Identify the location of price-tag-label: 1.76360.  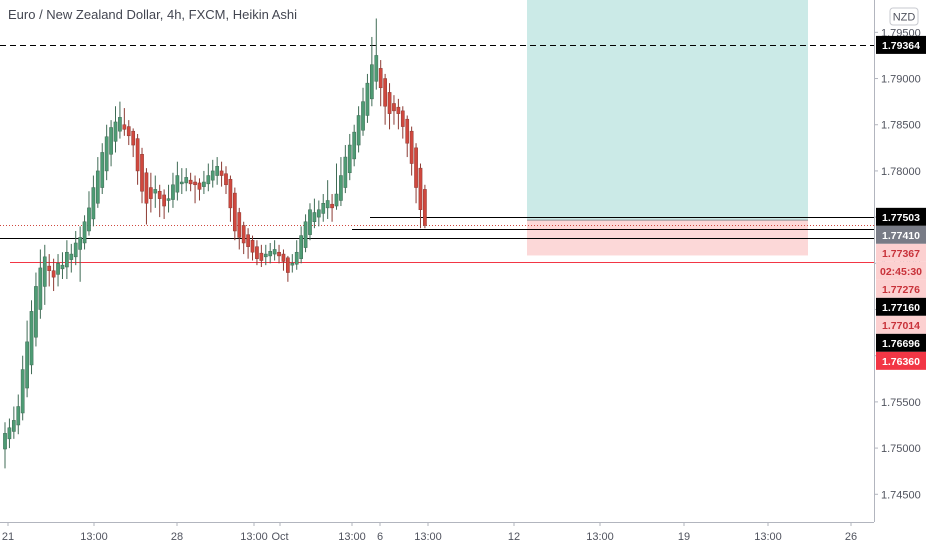
(901, 362).